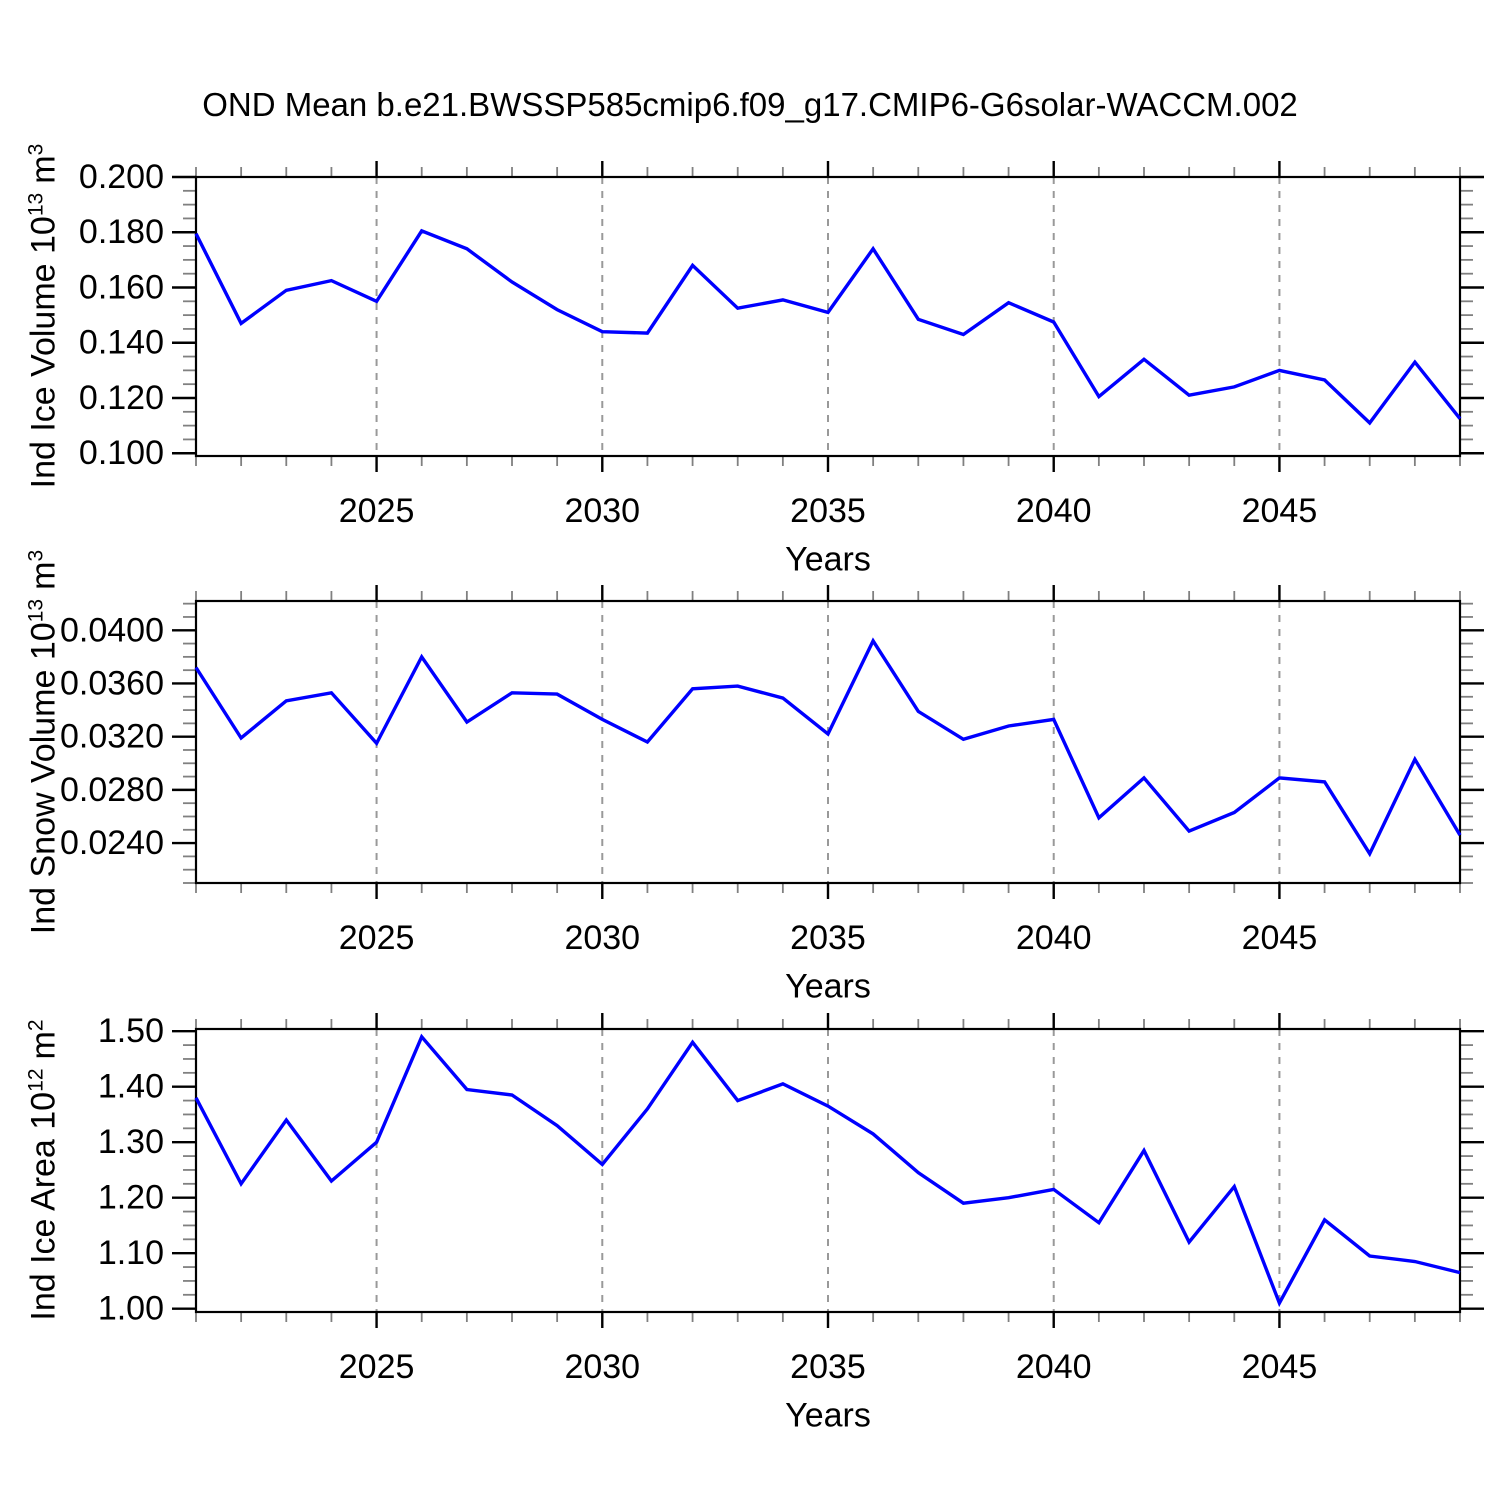  I want to click on y-axis-label-text: Ind Ice Volume 10, so click(43, 352).